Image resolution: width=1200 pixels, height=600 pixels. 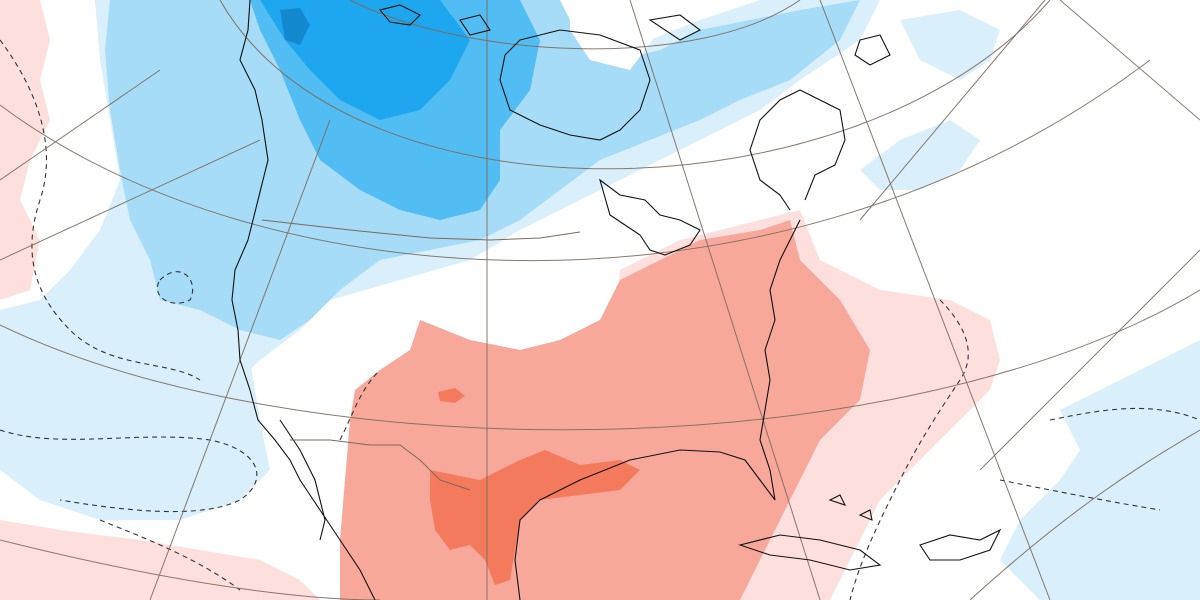 What do you see at coordinates (960, 544) in the screenshot?
I see `hispaniola` at bounding box center [960, 544].